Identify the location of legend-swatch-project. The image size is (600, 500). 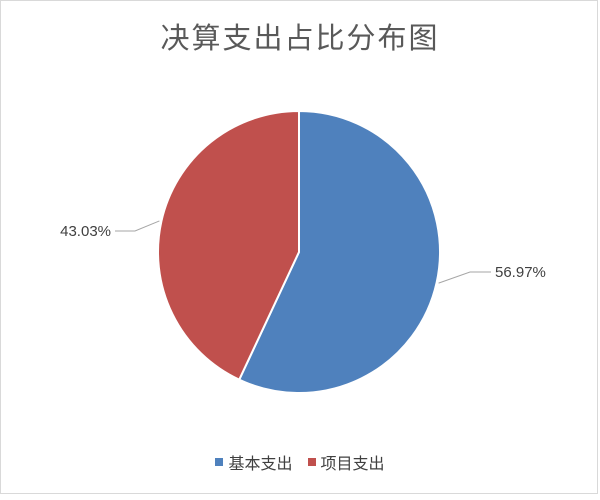
(311, 462).